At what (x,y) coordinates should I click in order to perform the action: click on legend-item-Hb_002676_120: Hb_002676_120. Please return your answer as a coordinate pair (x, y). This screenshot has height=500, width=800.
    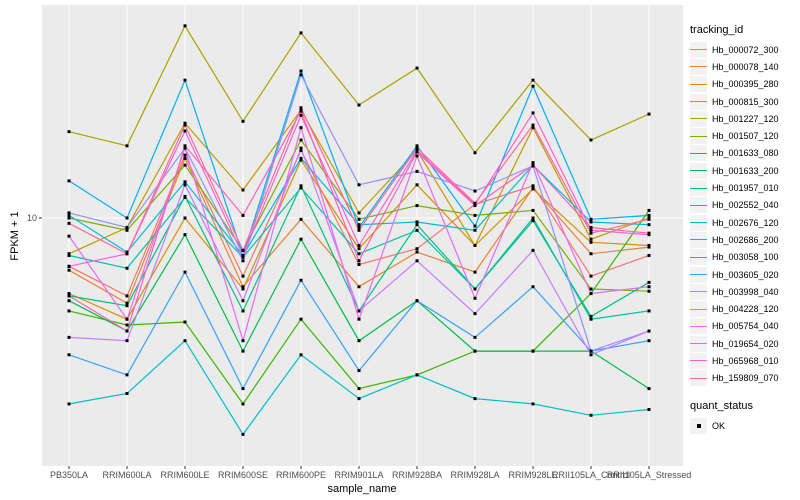
    Looking at the image, I should click on (744, 222).